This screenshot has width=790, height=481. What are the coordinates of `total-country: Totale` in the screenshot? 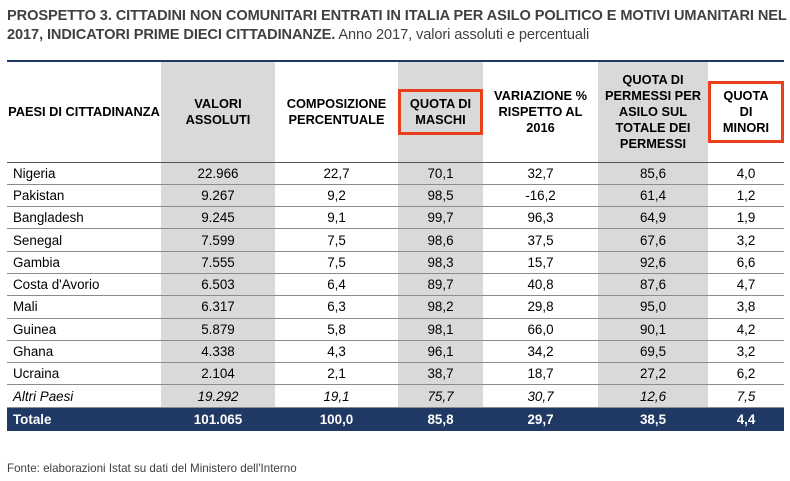 It's located at (84, 419).